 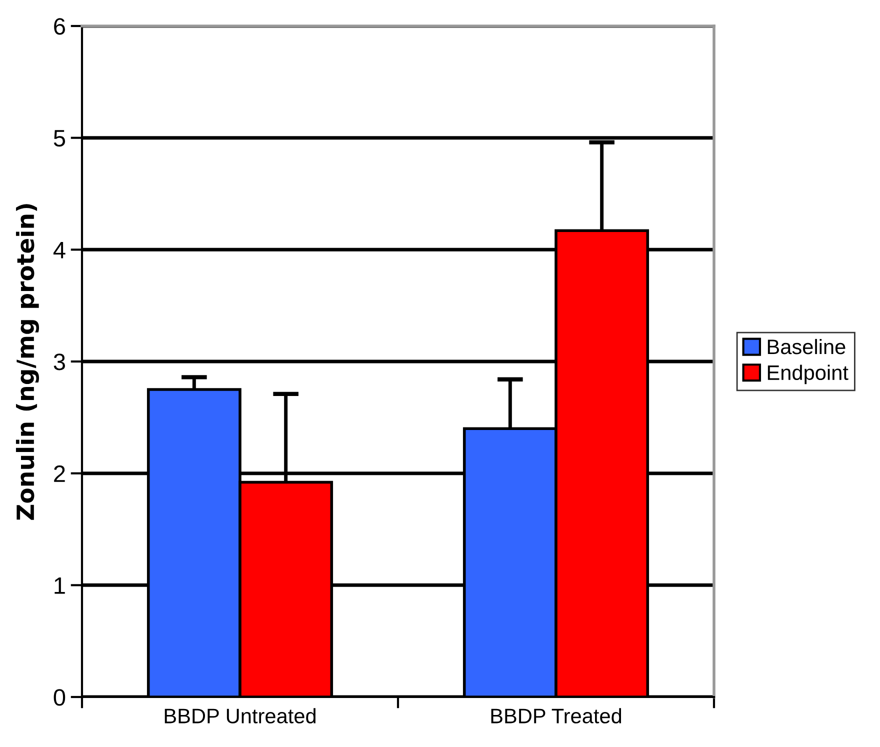 I want to click on y-tick-label: 3, so click(x=59, y=362).